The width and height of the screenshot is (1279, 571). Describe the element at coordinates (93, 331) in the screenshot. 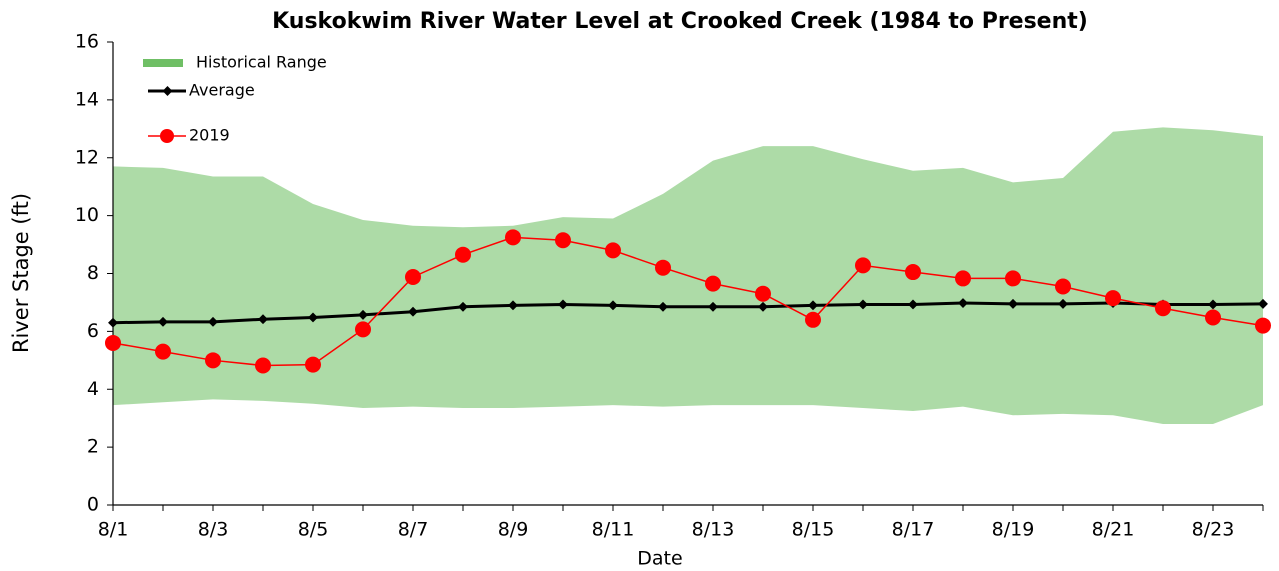

I see `y-tick-label: 6` at that location.